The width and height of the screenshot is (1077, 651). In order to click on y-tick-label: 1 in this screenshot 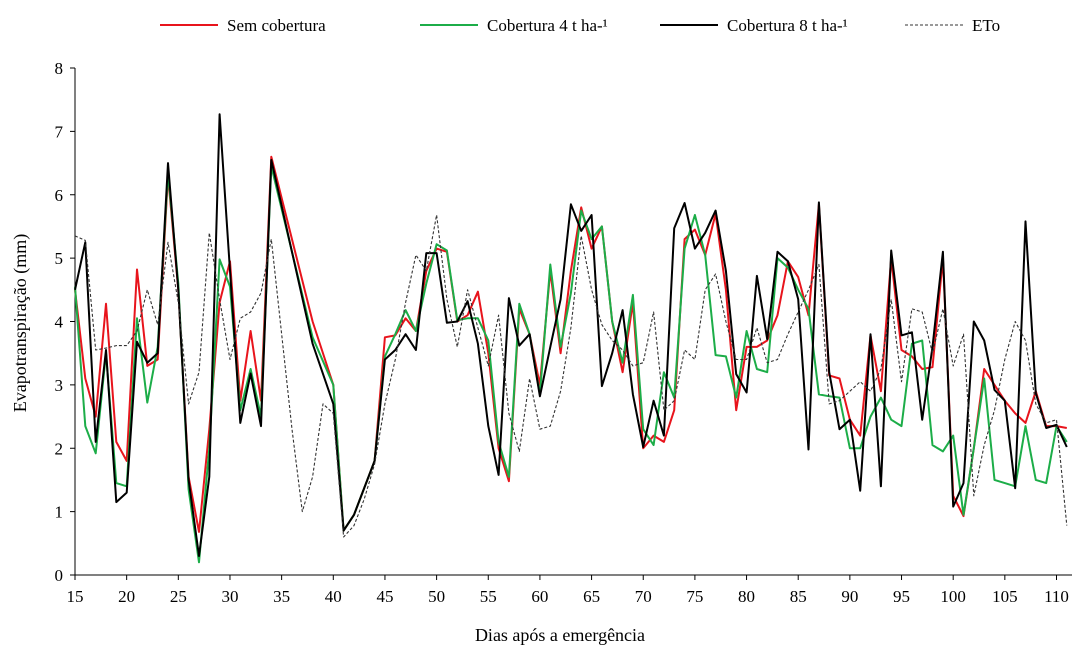, I will do `click(59, 512)`.